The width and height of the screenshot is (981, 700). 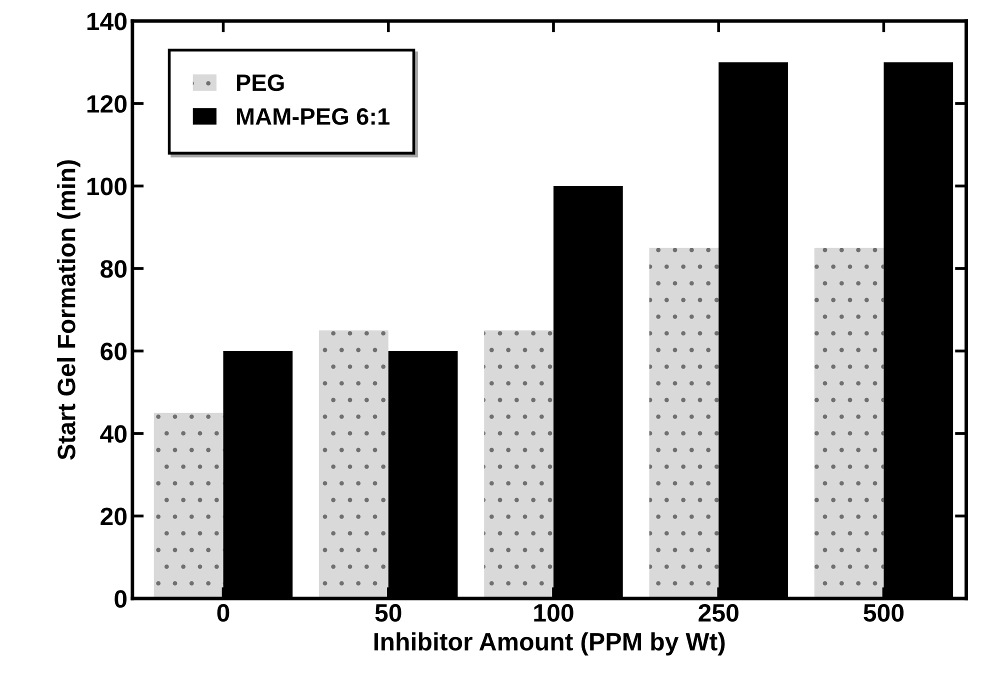 What do you see at coordinates (113, 351) in the screenshot?
I see `y-tick-label: 60` at bounding box center [113, 351].